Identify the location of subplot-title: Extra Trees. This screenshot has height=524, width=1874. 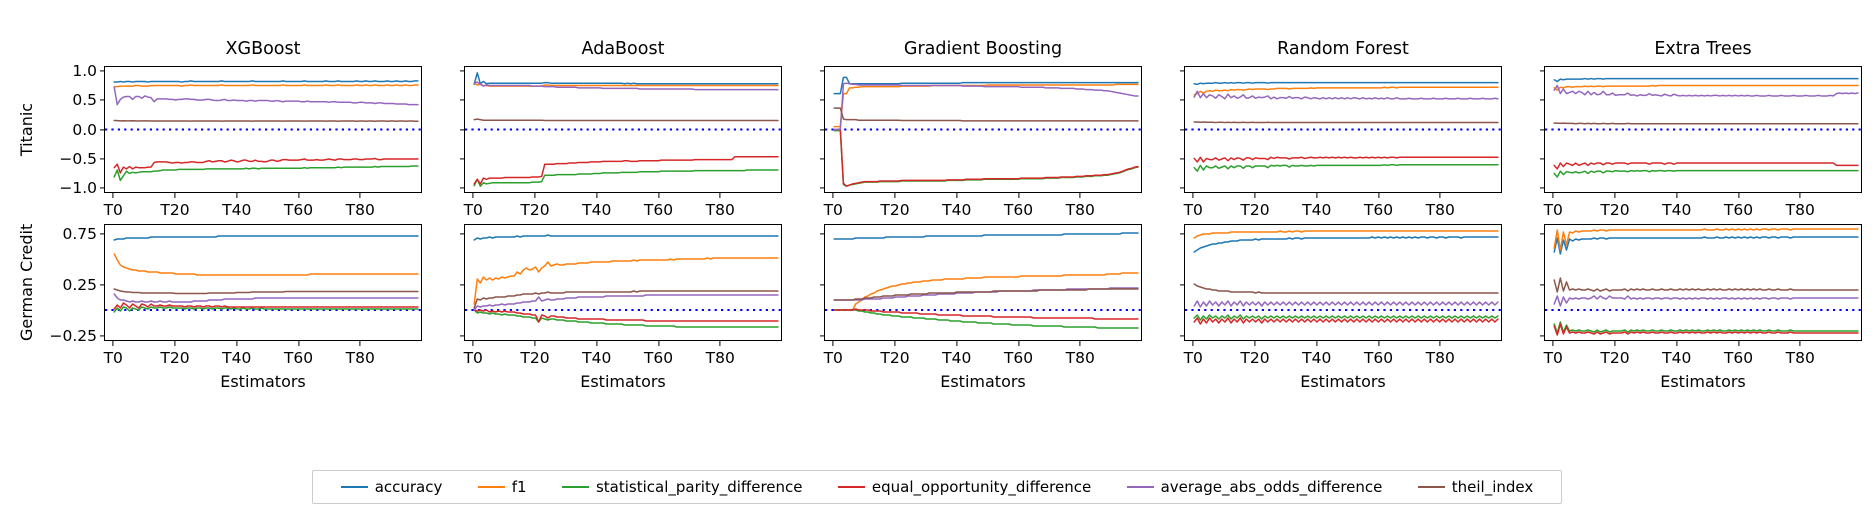
(1703, 49).